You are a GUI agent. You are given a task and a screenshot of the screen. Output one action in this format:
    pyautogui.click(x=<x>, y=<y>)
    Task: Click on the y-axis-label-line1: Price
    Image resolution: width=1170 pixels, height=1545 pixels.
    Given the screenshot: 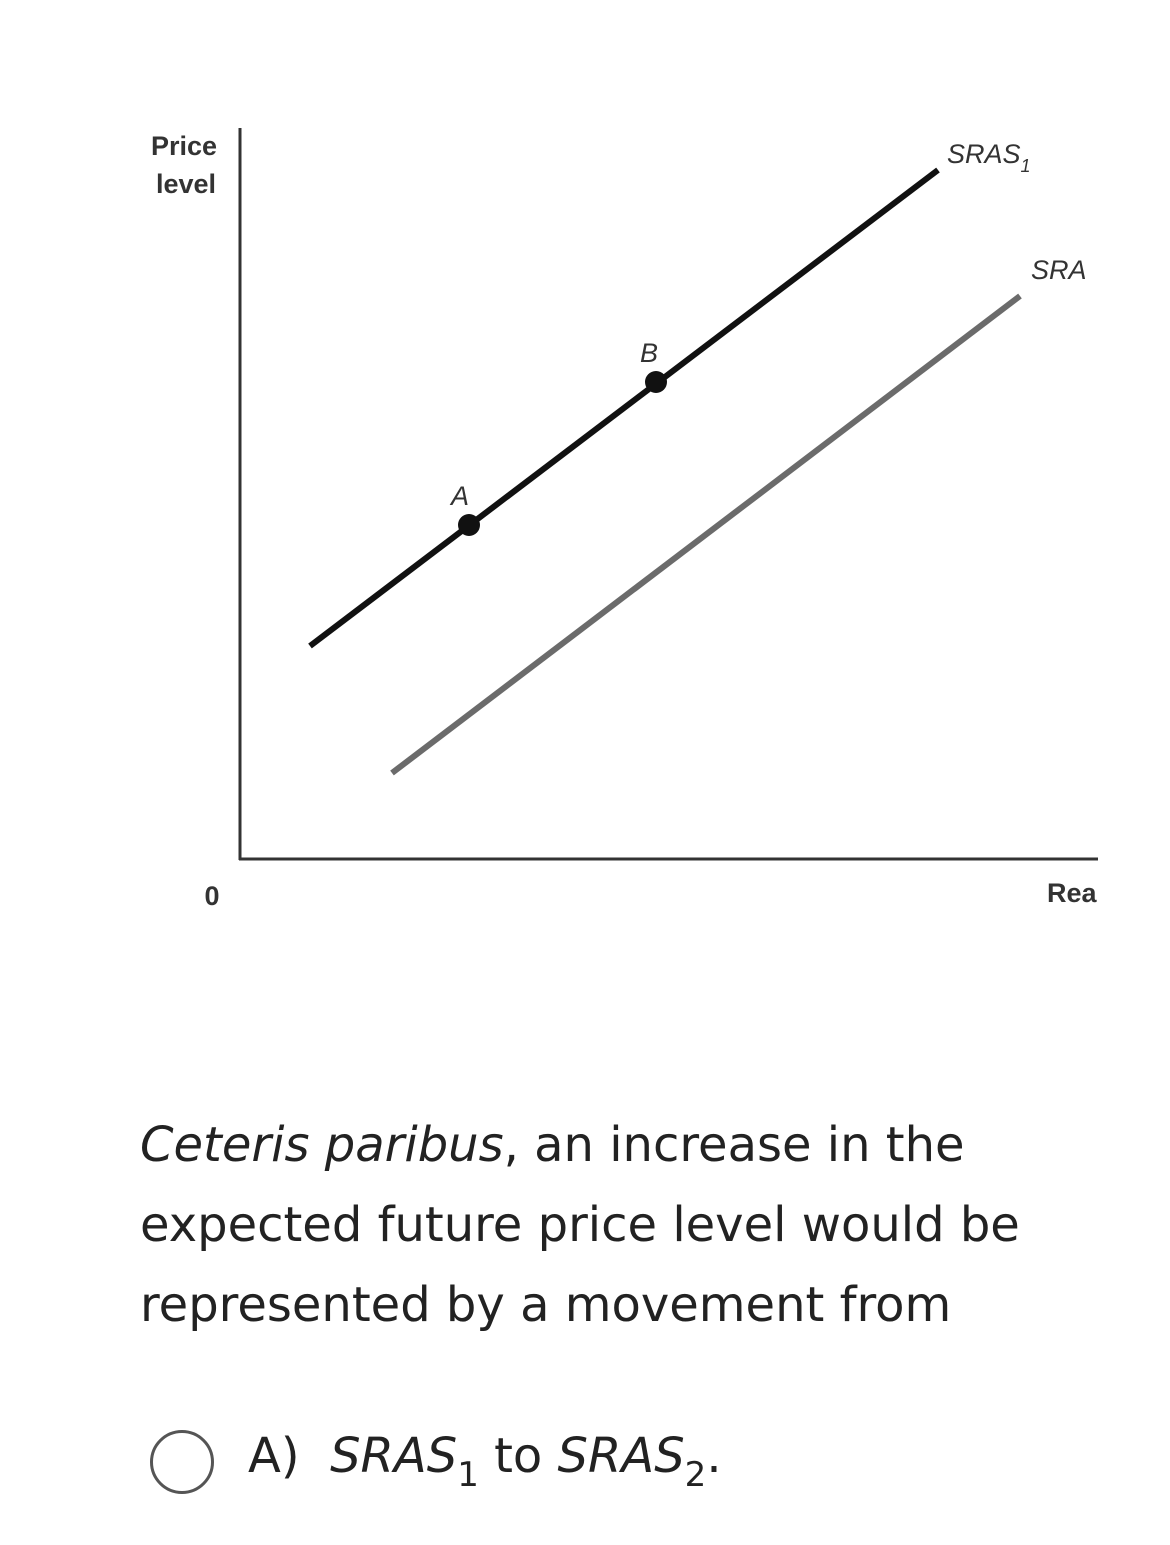 What is the action you would take?
    pyautogui.click(x=184, y=146)
    